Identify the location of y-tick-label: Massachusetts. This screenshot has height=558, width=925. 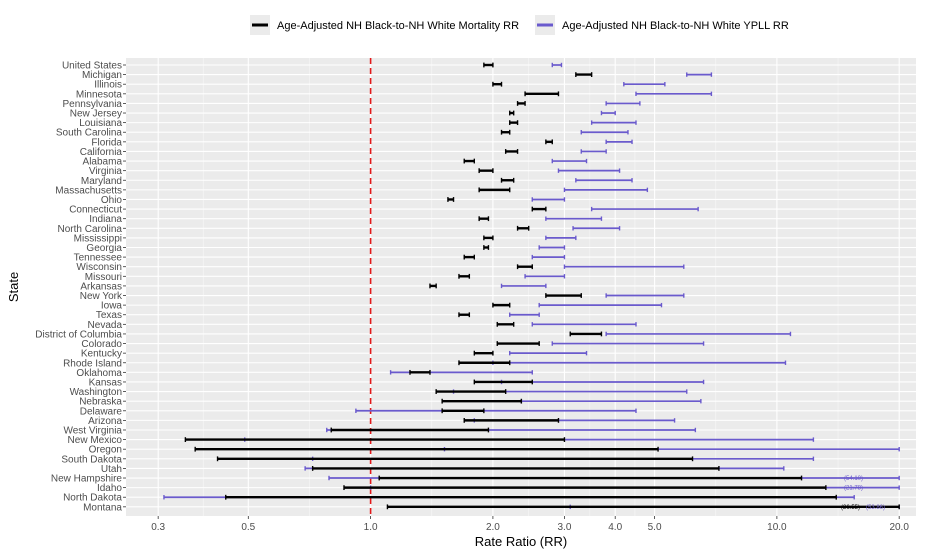
(88, 190).